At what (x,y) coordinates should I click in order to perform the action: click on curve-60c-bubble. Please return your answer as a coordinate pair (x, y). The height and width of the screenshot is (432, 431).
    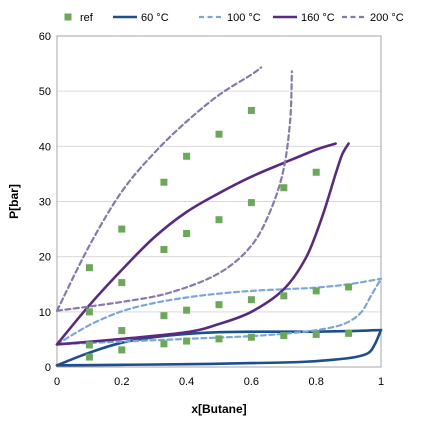
    Looking at the image, I should click on (219, 347).